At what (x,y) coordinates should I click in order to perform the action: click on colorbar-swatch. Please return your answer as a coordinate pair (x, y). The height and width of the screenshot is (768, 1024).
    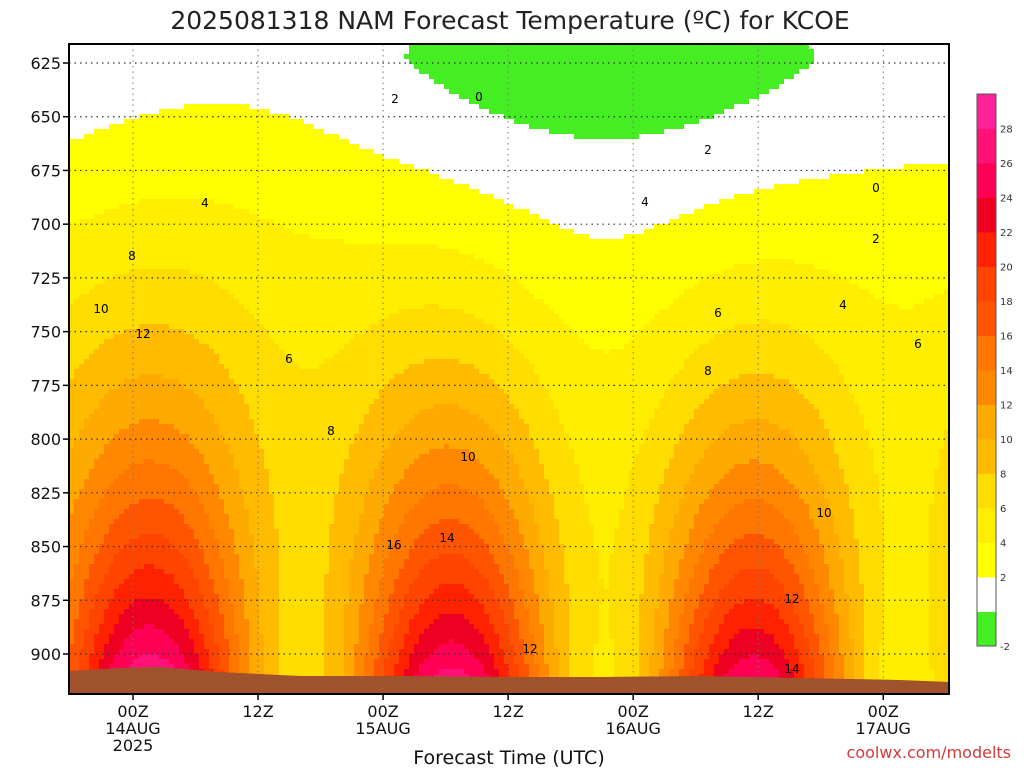
    Looking at the image, I should click on (986, 560).